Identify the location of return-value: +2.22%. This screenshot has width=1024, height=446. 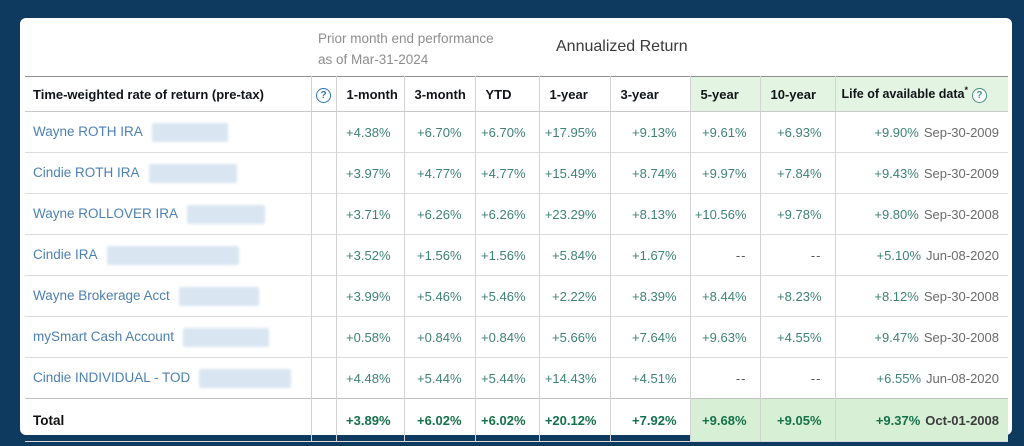
(574, 296).